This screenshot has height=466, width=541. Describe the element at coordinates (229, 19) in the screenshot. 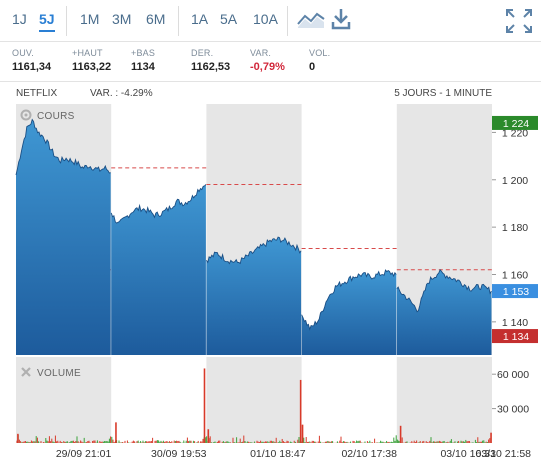

I see `period-5a: 5A` at that location.